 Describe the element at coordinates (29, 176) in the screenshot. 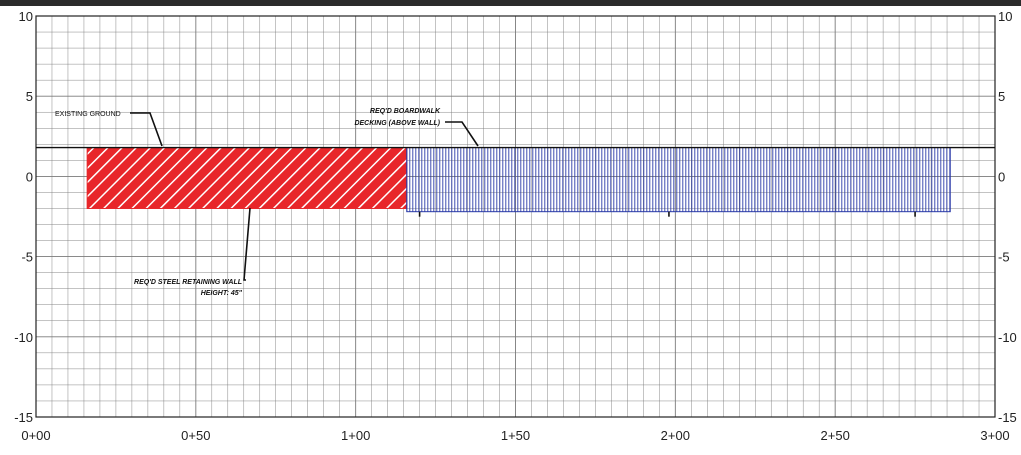

I see `y-tick-label-left: 0` at that location.